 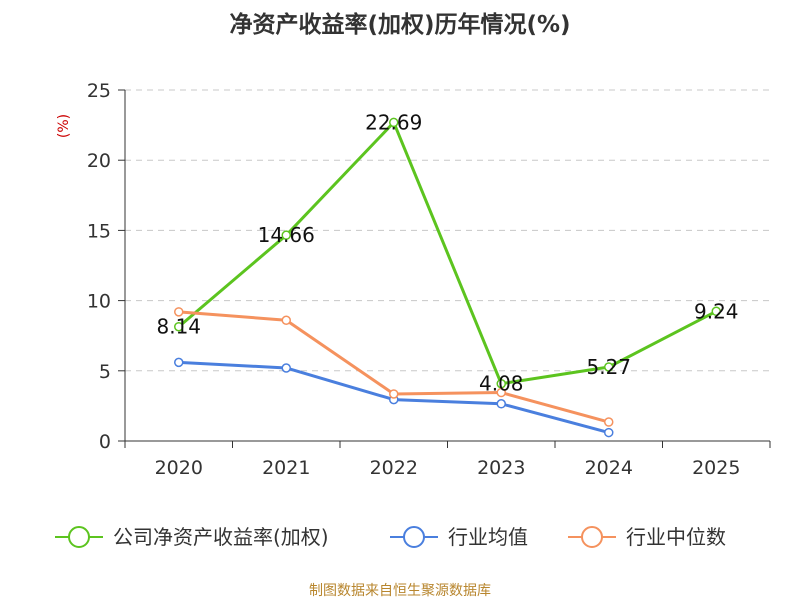 What do you see at coordinates (609, 422) in the screenshot?
I see `series-2-point-2024` at bounding box center [609, 422].